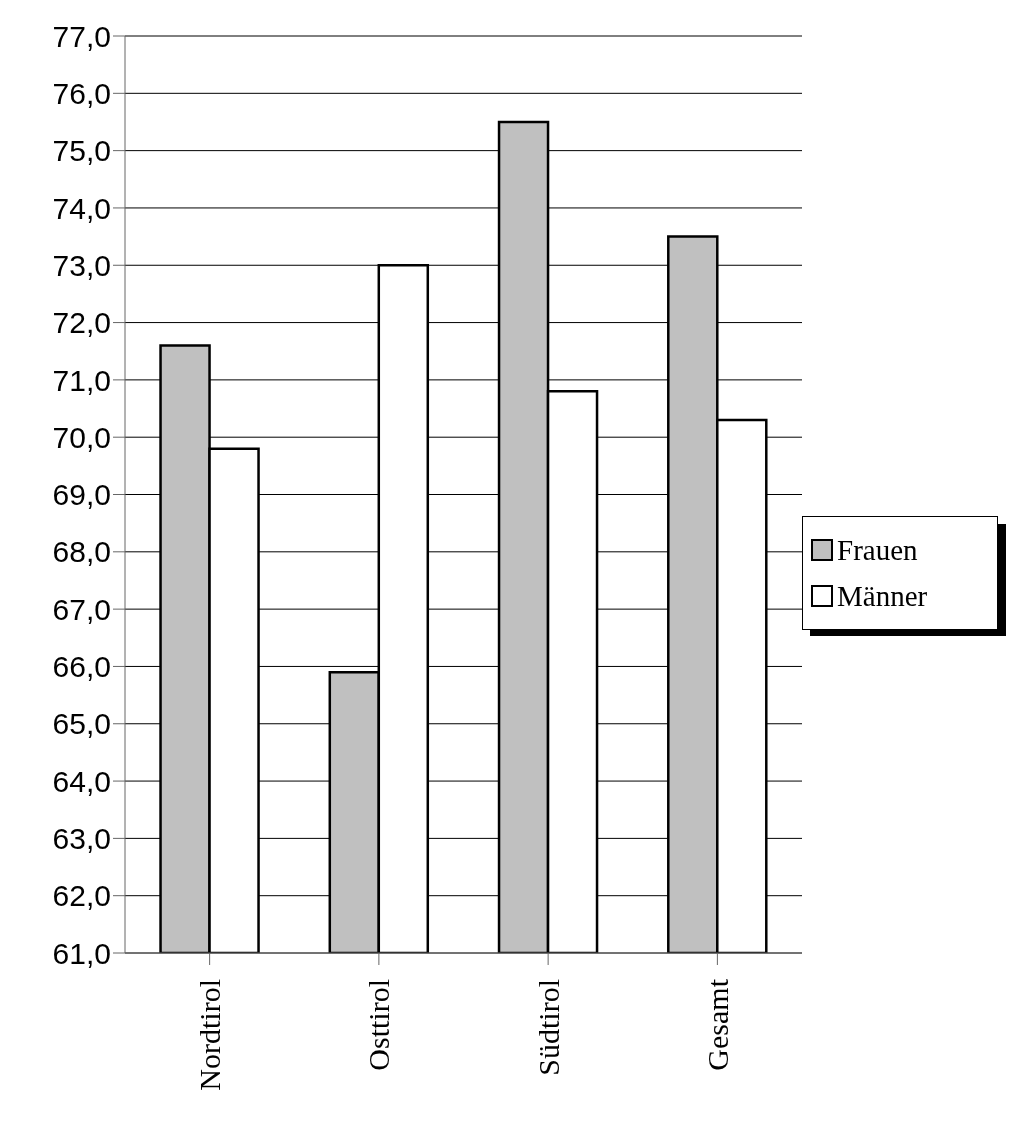 This screenshot has width=1017, height=1146. I want to click on y-tick-label: 70,0, so click(81, 437).